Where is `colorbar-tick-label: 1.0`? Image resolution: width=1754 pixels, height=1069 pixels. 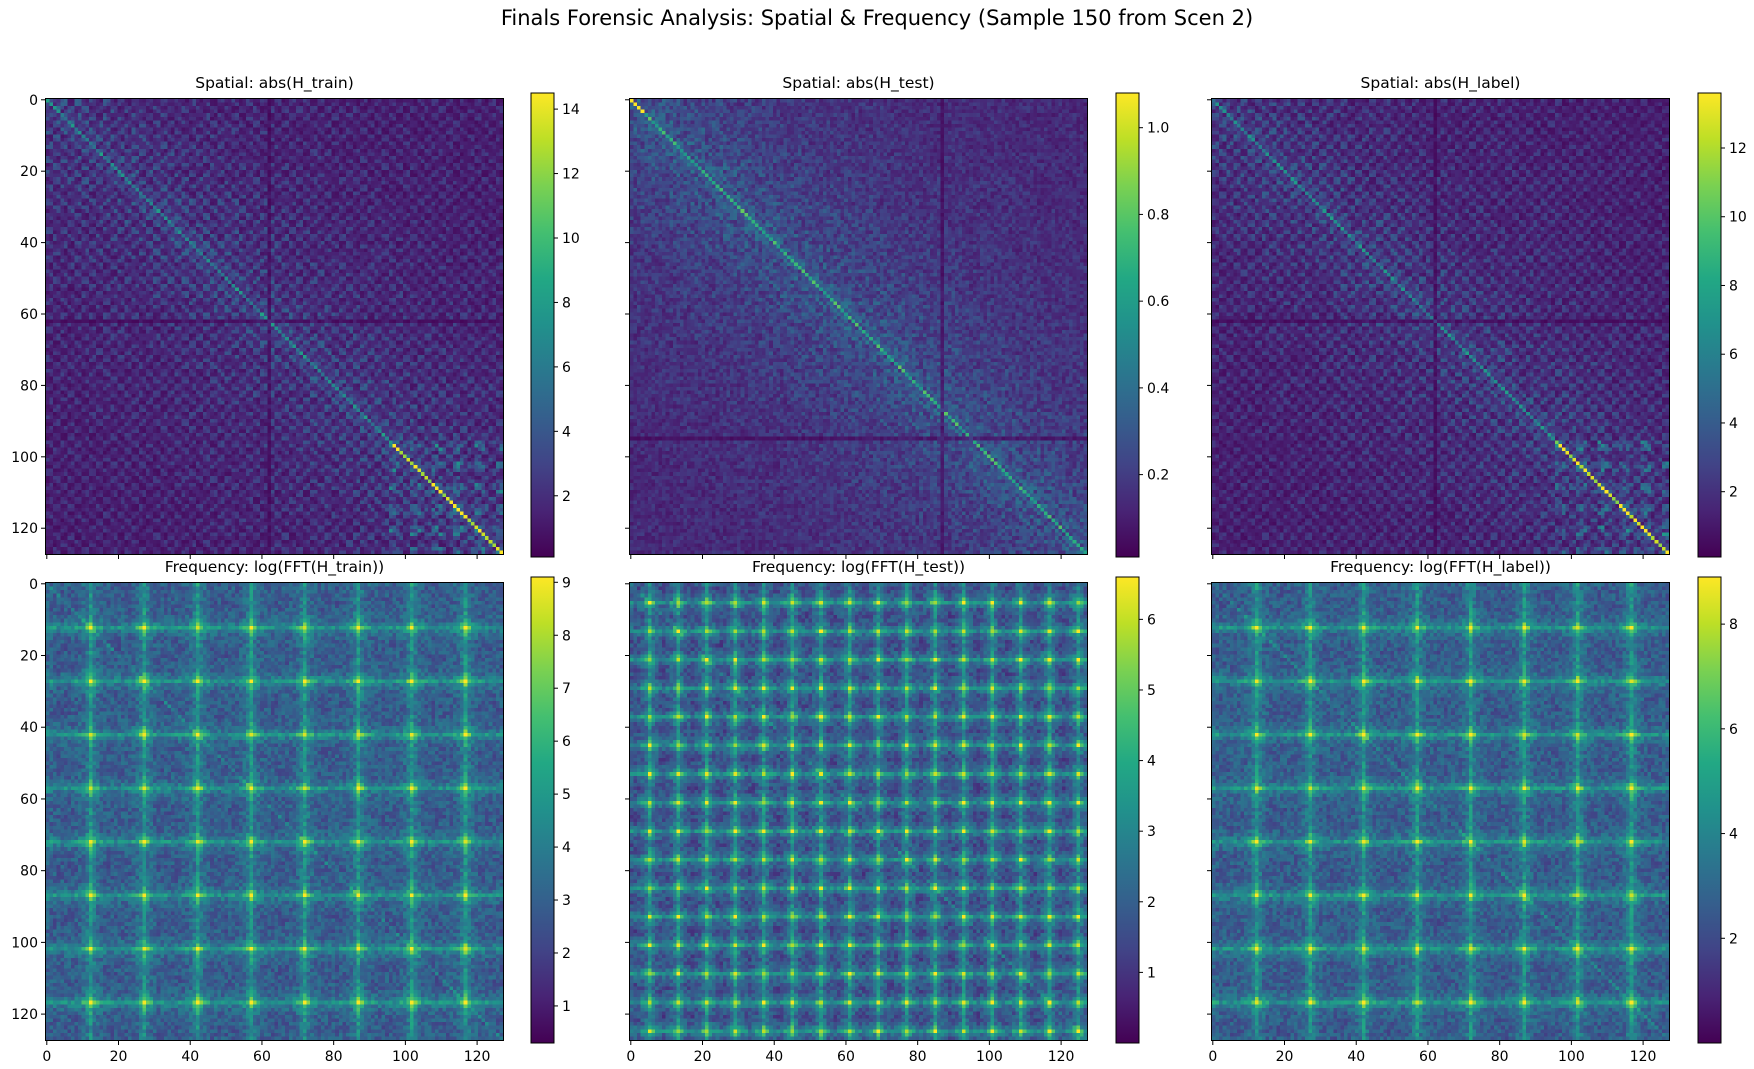 colorbar-tick-label: 1.0 is located at coordinates (1158, 129).